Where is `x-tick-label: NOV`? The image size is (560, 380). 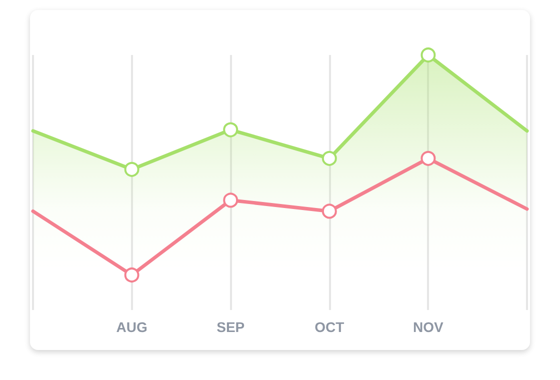
x-tick-label: NOV is located at coordinates (428, 327).